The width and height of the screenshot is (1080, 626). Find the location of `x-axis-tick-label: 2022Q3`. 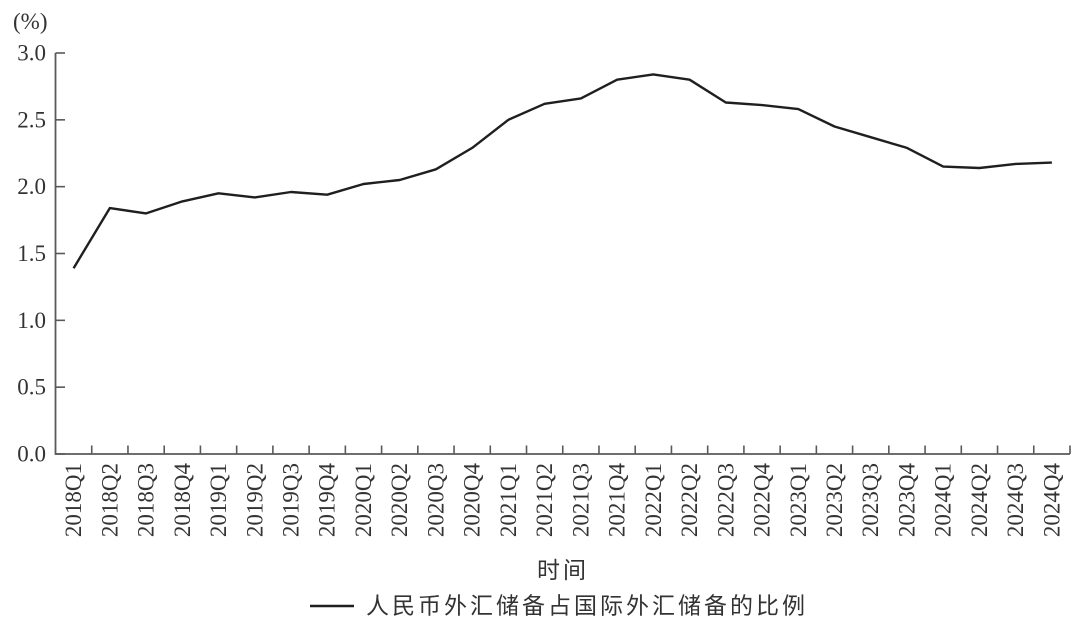

x-axis-tick-label: 2022Q3 is located at coordinates (725, 500).